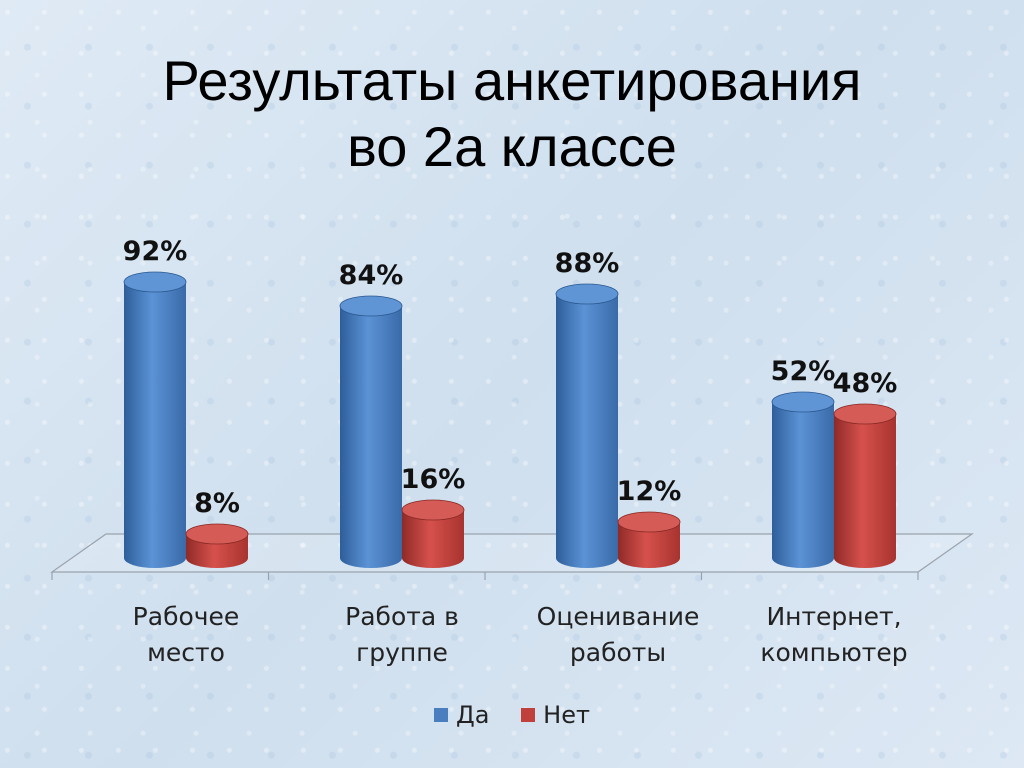 Image resolution: width=1024 pixels, height=768 pixels. What do you see at coordinates (618, 616) in the screenshot?
I see `category-label: Оценивание` at bounding box center [618, 616].